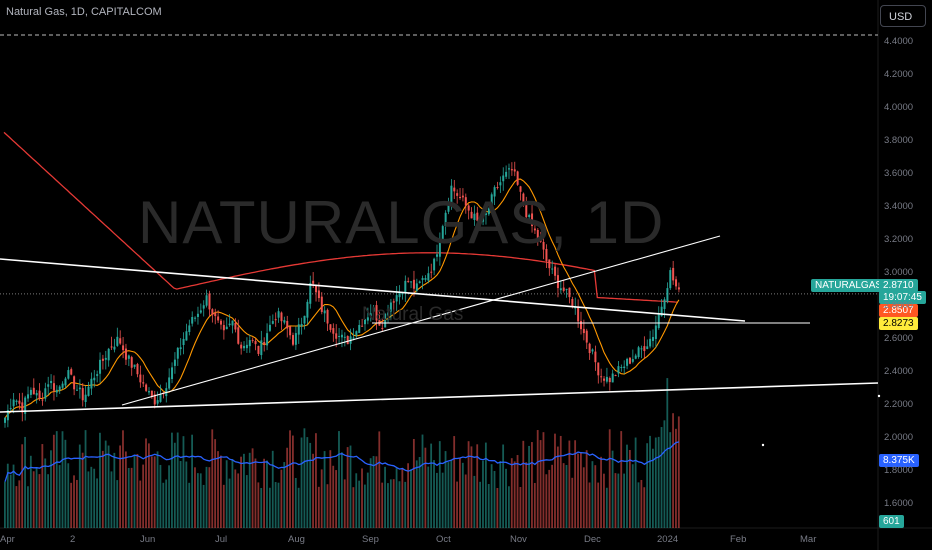 The width and height of the screenshot is (932, 550). I want to click on currency-button: USD, so click(903, 16).